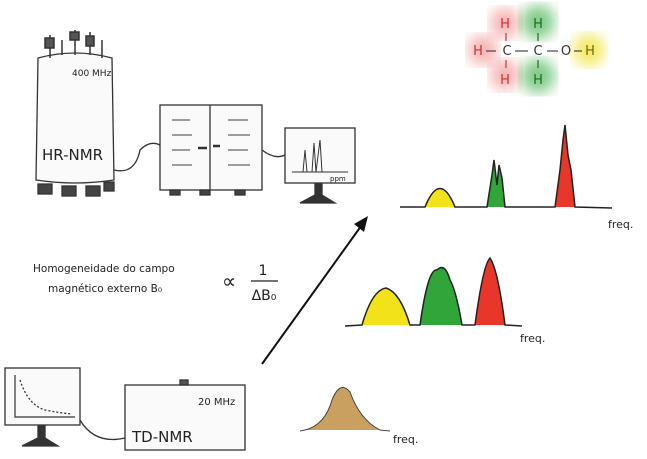 This screenshot has width=647, height=459. I want to click on hr-nmr-magnet, so click(98, 113).